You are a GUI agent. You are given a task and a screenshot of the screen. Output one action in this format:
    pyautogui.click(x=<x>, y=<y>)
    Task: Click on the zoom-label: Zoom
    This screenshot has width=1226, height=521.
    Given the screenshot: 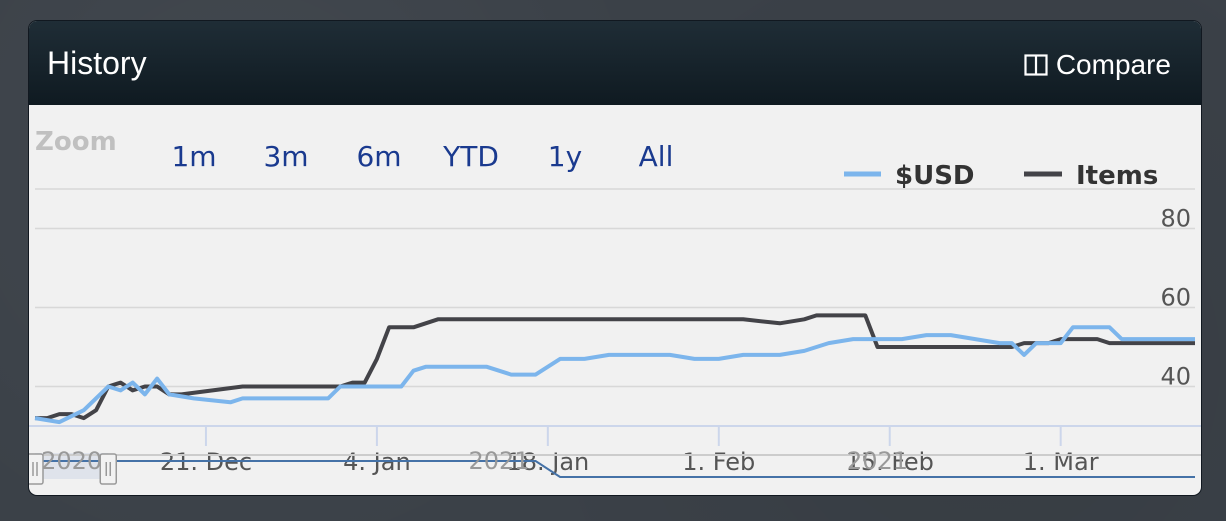 What is the action you would take?
    pyautogui.click(x=76, y=142)
    